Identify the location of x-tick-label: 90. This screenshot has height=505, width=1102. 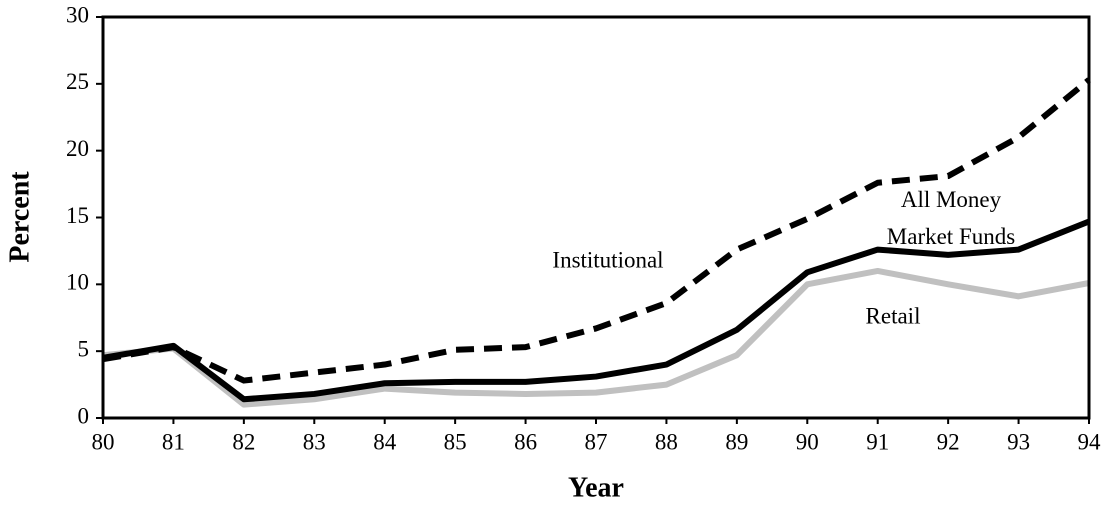
(807, 441).